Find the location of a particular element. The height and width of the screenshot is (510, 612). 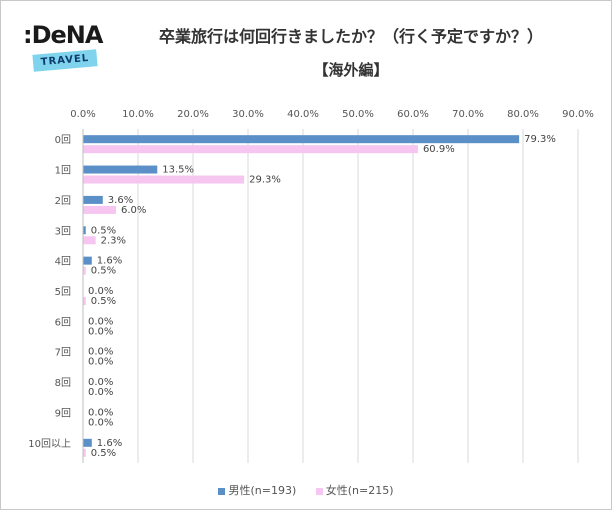

category-label: 10回以上 is located at coordinates (49, 444).